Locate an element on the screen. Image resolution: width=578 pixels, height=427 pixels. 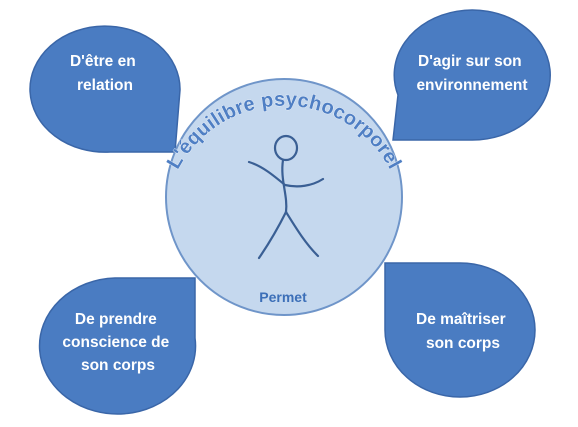
bubble-top-right-line-1: D'agir sur son is located at coordinates (470, 61).